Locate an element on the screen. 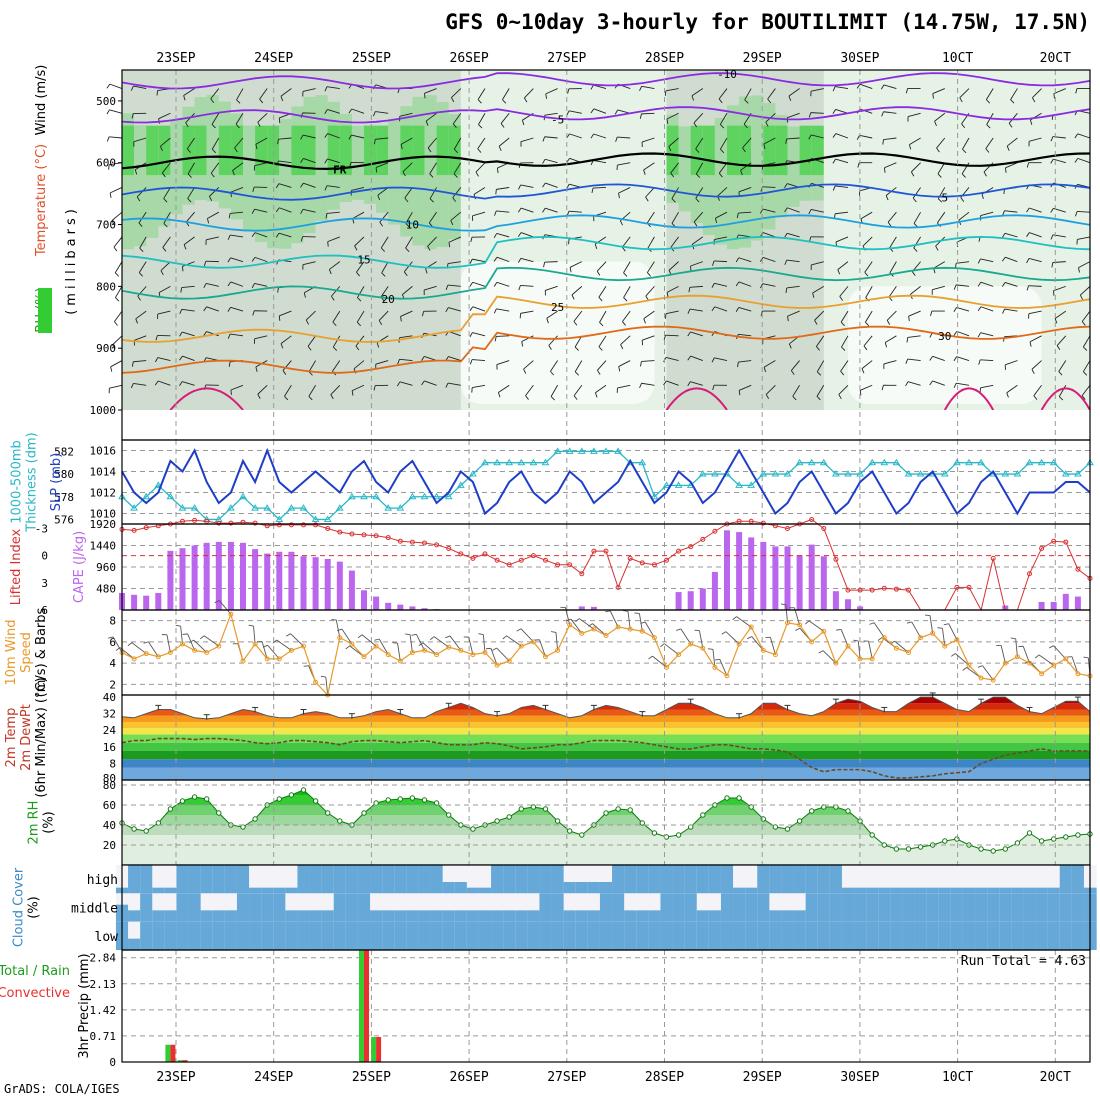  temperature-contour-label: 5 is located at coordinates (944, 198).